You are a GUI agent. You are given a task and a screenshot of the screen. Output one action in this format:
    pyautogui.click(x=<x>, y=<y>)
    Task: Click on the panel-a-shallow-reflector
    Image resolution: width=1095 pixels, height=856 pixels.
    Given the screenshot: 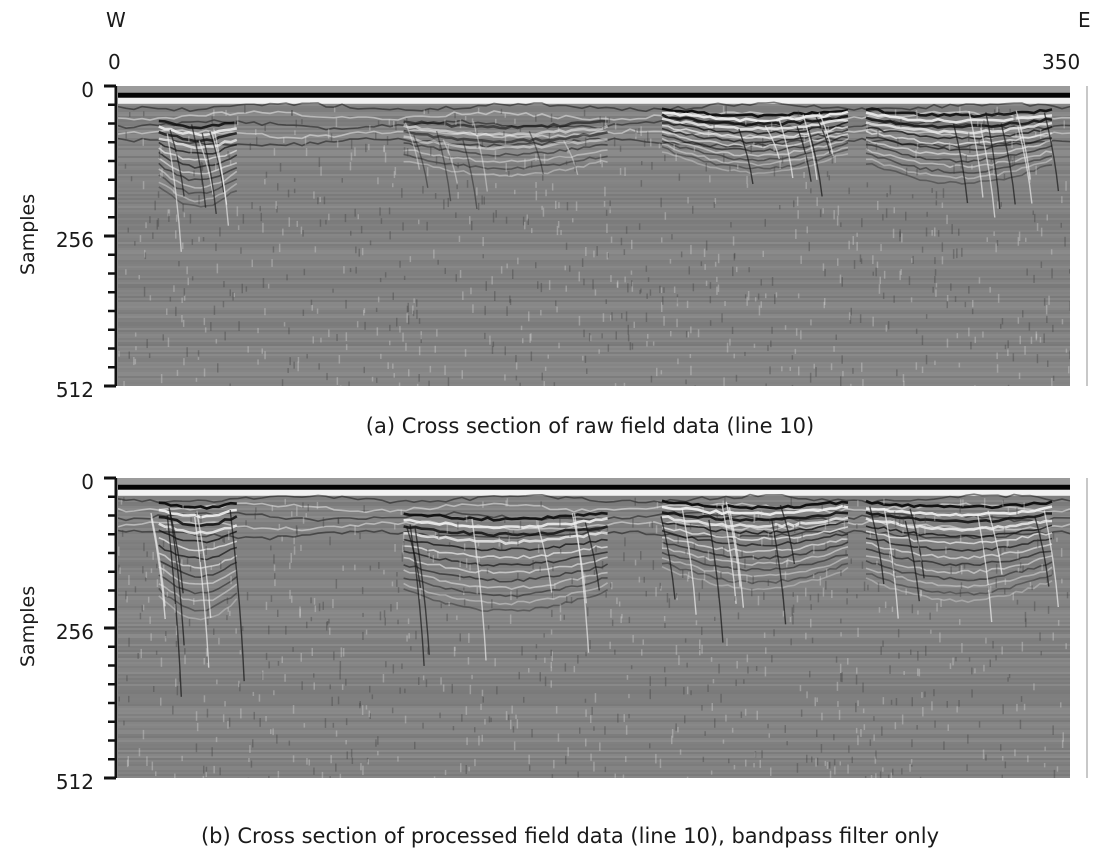 What is the action you would take?
    pyautogui.click(x=594, y=134)
    